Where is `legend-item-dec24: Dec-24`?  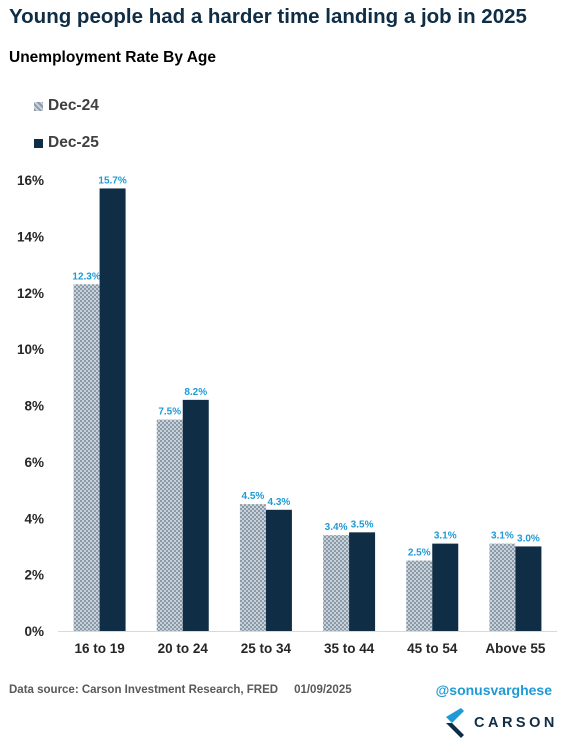 legend-item-dec24: Dec-24 is located at coordinates (66, 106).